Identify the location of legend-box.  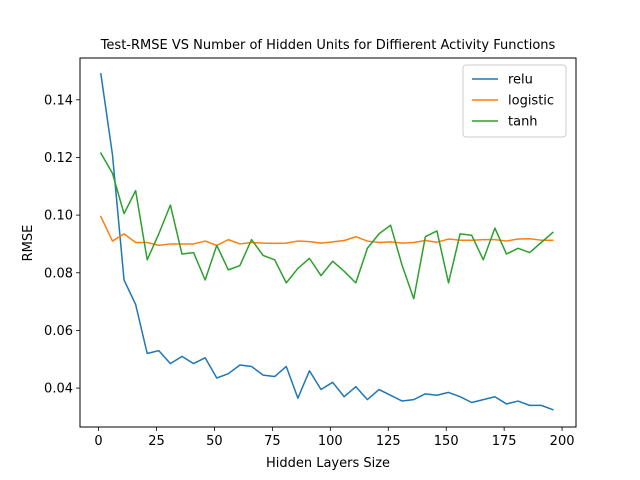
(514, 101).